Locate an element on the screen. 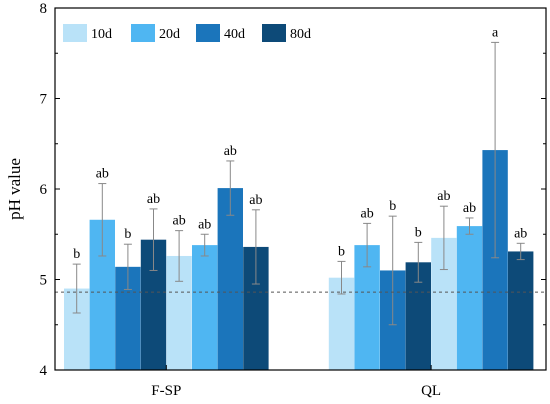 The image size is (550, 404). y-tick-label: 8 is located at coordinates (44, 9).